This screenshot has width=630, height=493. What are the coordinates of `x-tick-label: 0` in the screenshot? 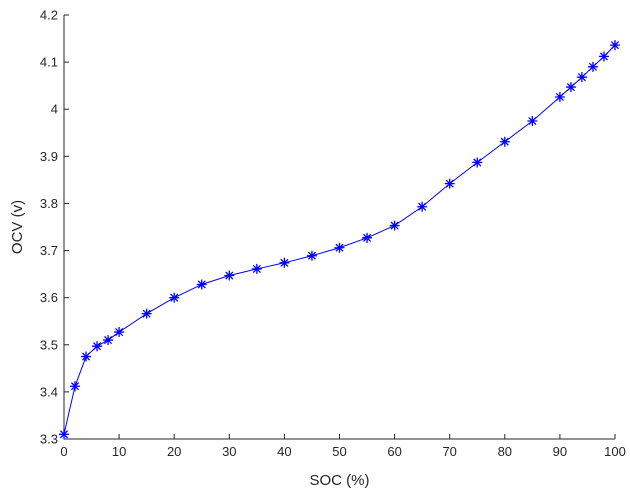 It's located at (63, 451).